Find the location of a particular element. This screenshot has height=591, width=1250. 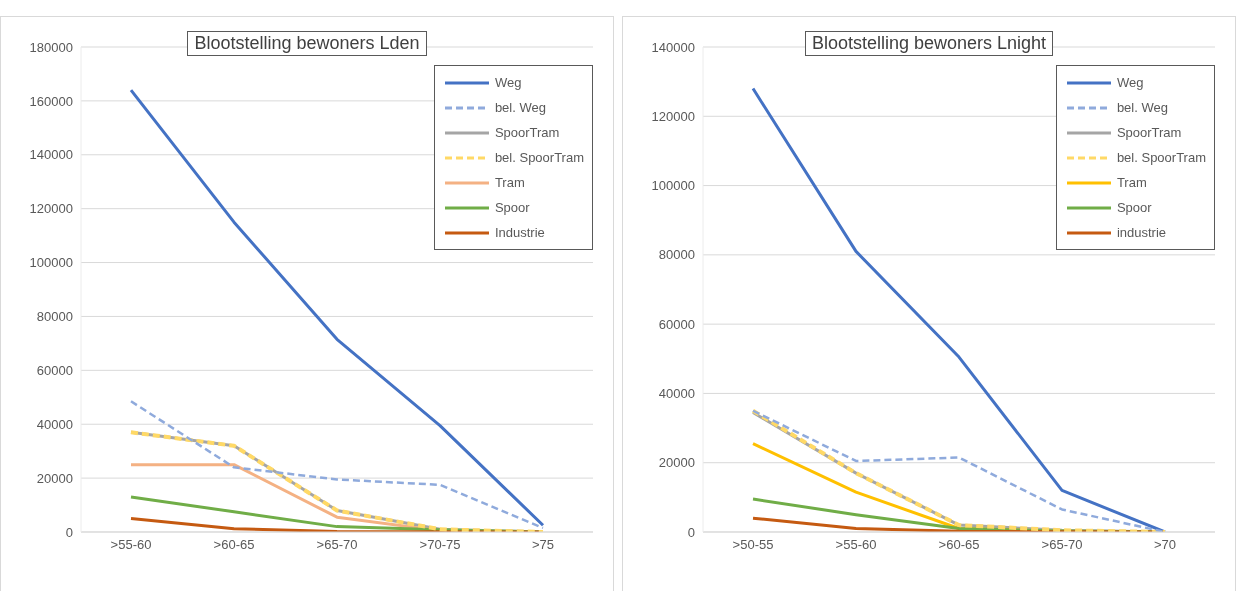

x-tick-label: >75 is located at coordinates (543, 545).